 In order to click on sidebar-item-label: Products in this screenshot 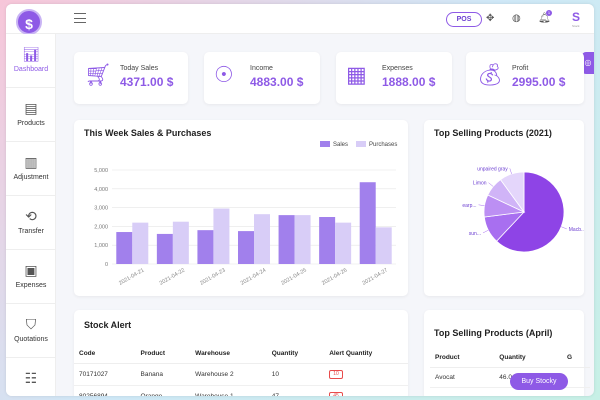, I will do `click(31, 123)`.